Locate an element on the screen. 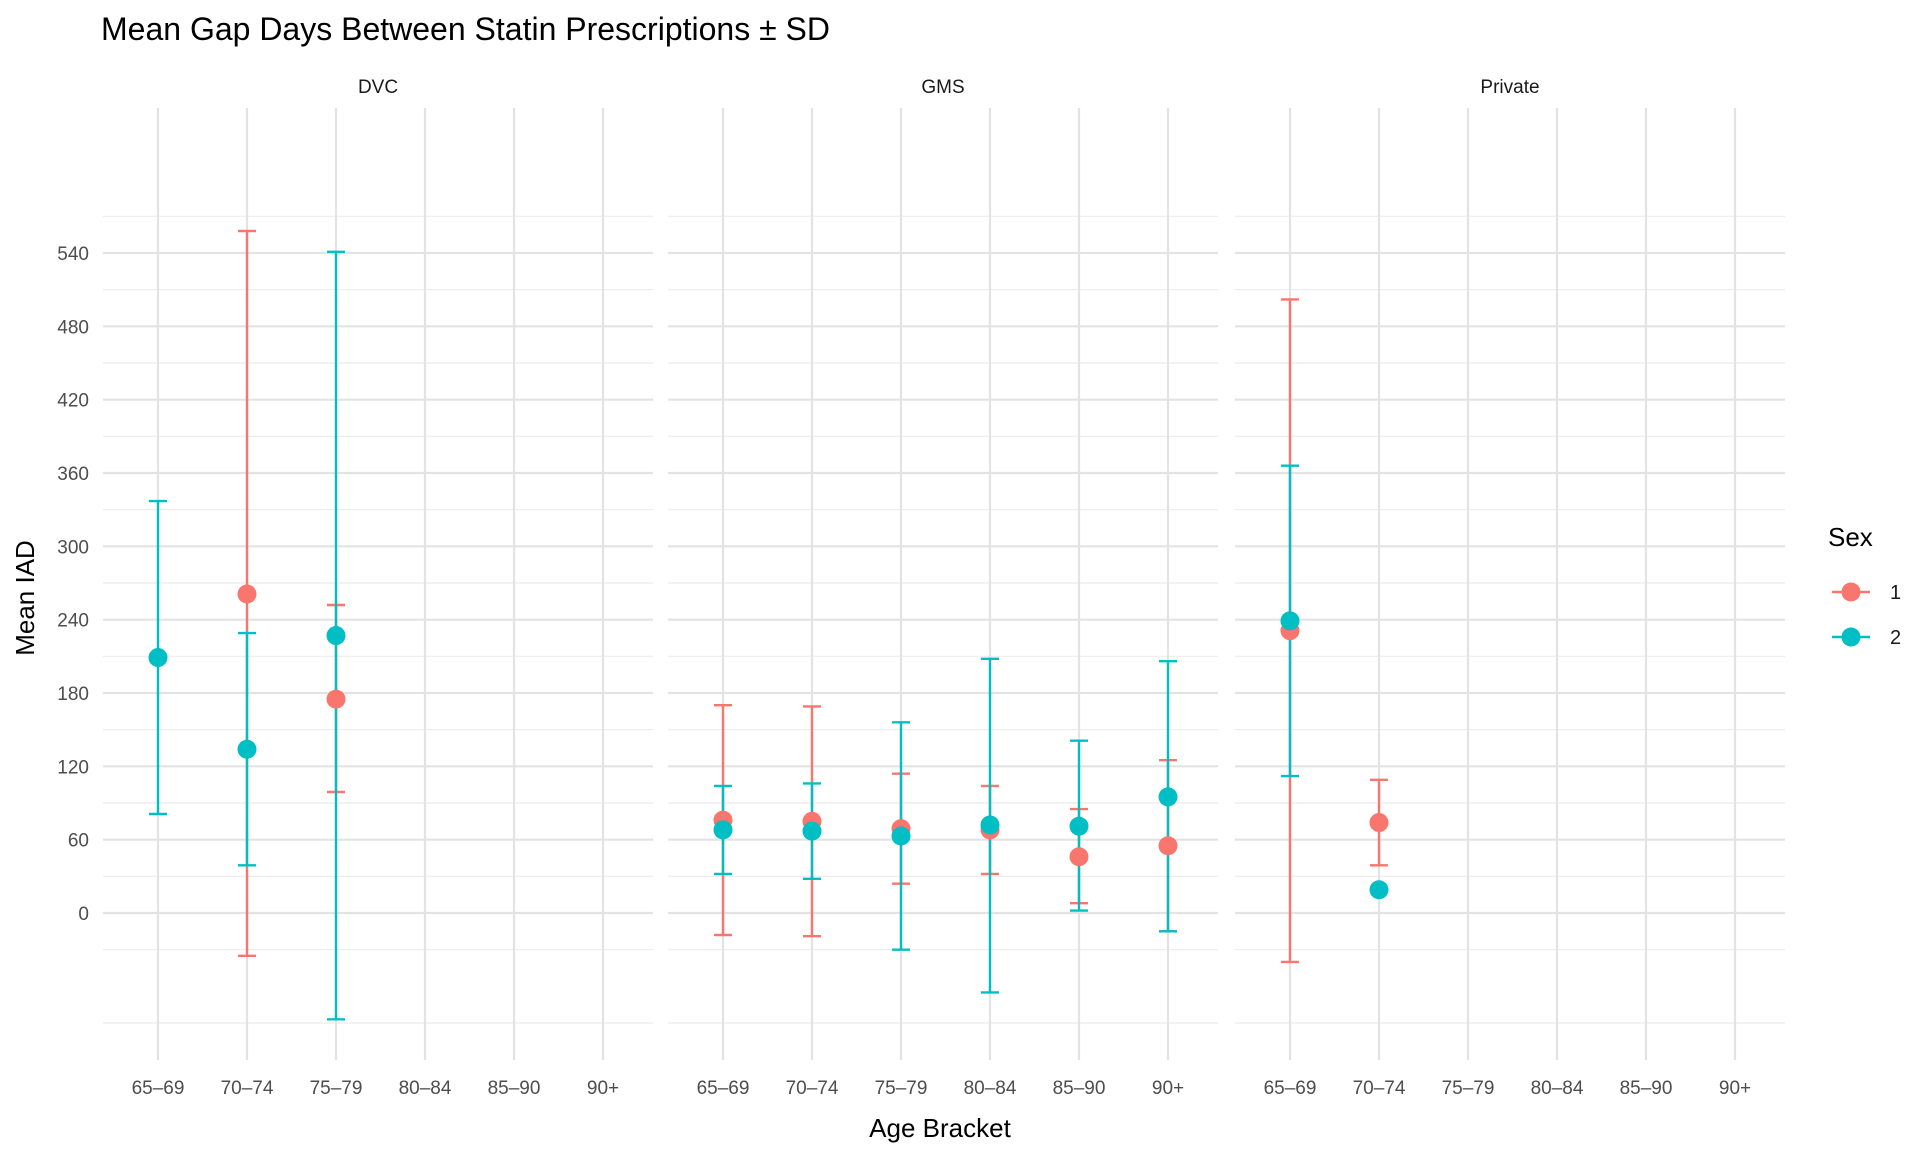 This screenshot has height=1152, width=1920. y-tick-label: 0 is located at coordinates (83, 914).